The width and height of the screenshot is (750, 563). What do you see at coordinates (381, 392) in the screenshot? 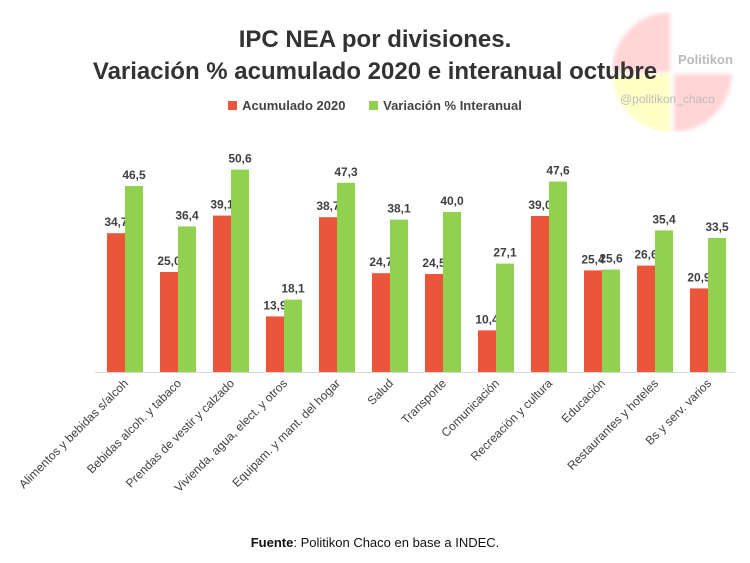
I see `x-tick-label: Salud` at bounding box center [381, 392].